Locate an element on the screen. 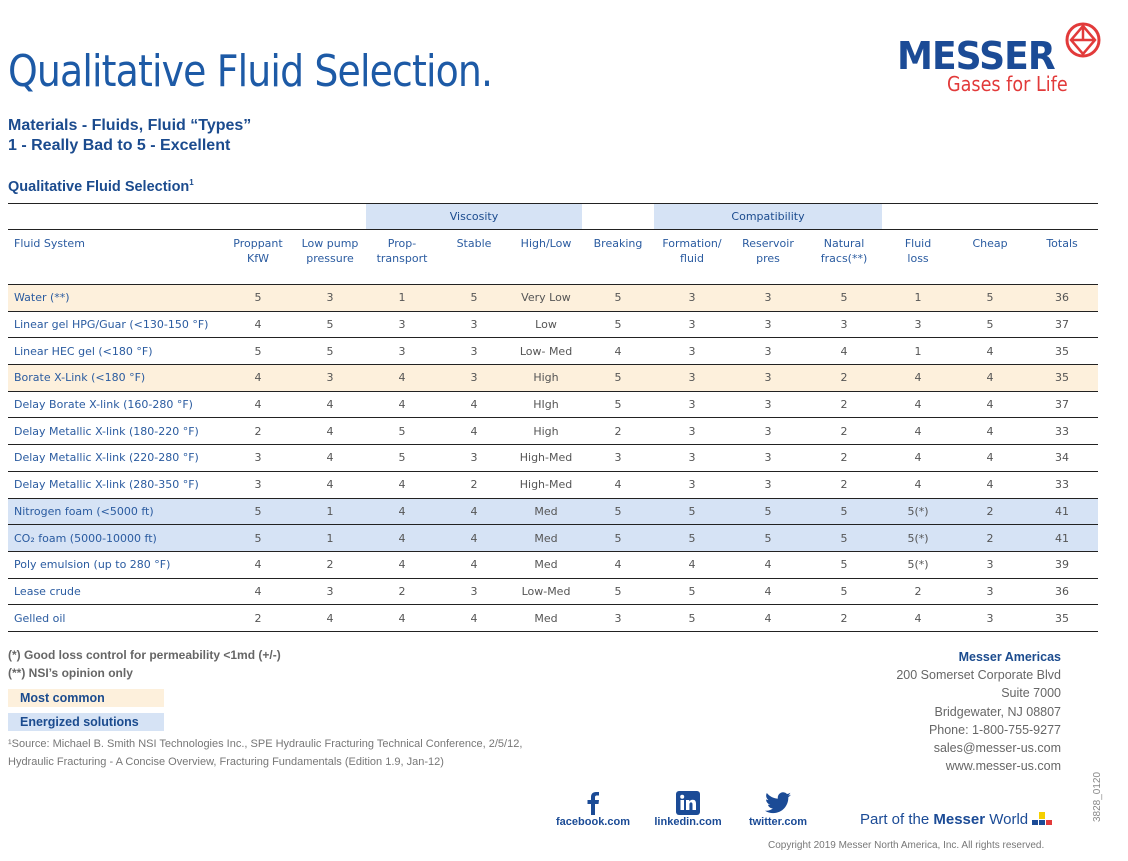  group-spacer is located at coordinates (990, 217).